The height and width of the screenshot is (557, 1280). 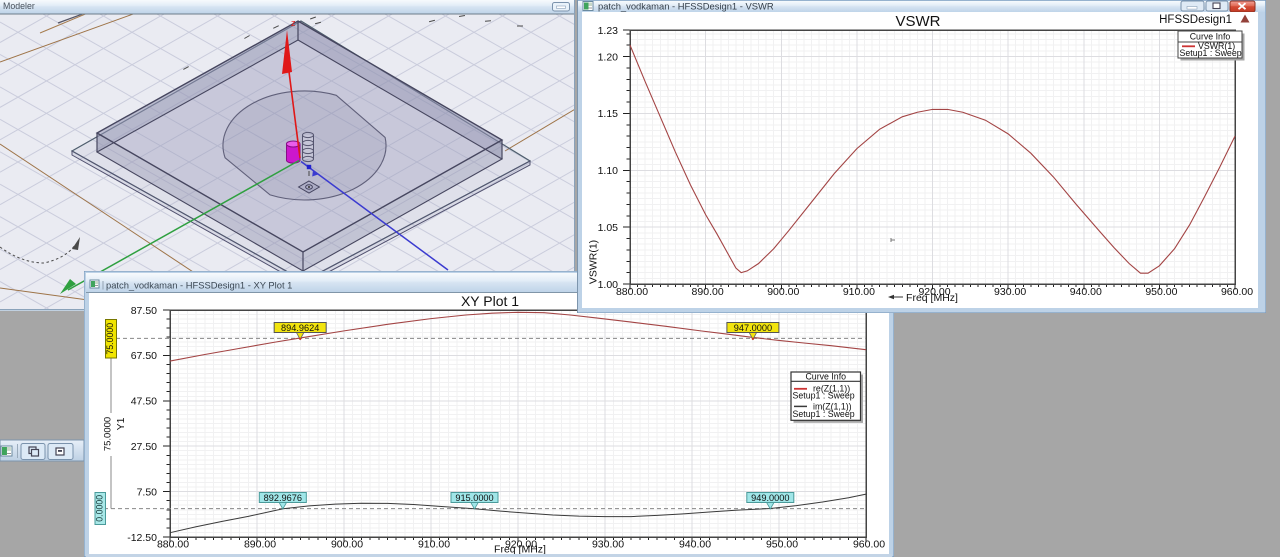 I want to click on svg-text: 7.50, so click(x=147, y=492).